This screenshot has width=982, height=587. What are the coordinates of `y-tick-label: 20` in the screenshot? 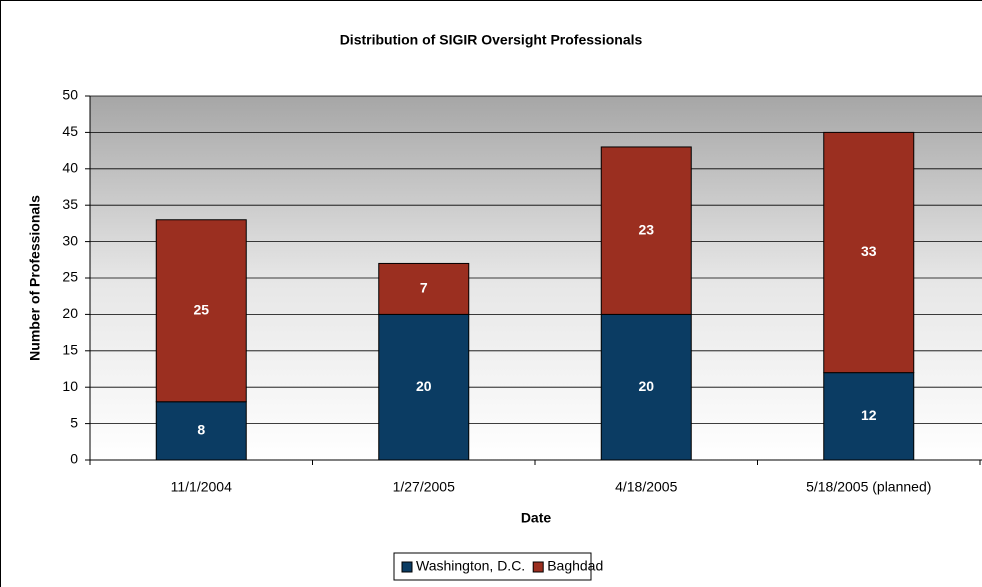 It's located at (70, 313).